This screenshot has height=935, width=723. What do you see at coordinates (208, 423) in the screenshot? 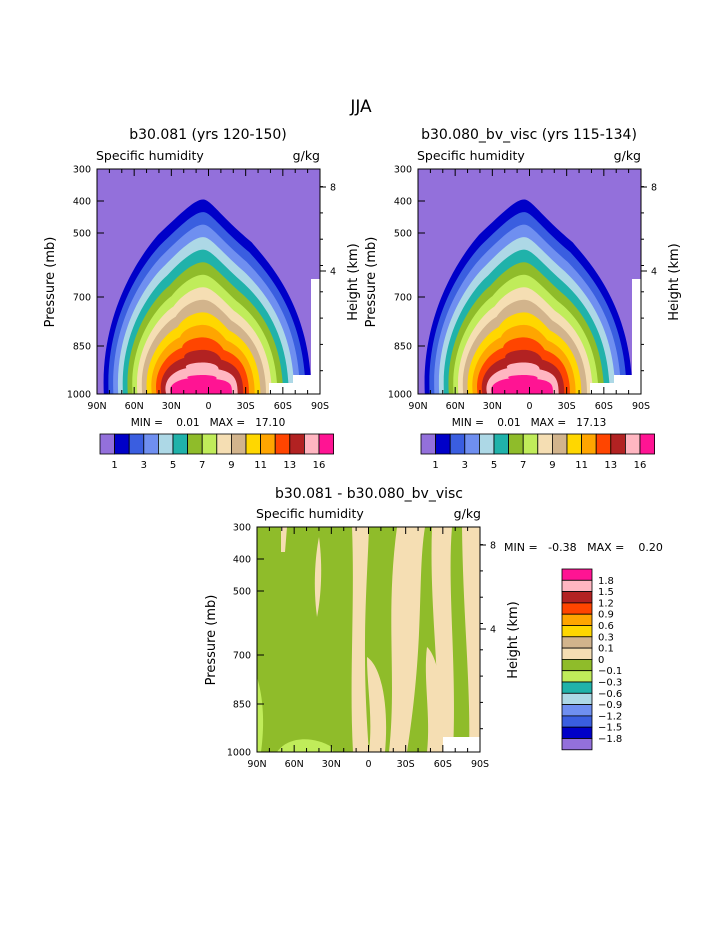
I see `panel-1-minmax: MIN = 0.01 MAX = 17.10` at bounding box center [208, 423].